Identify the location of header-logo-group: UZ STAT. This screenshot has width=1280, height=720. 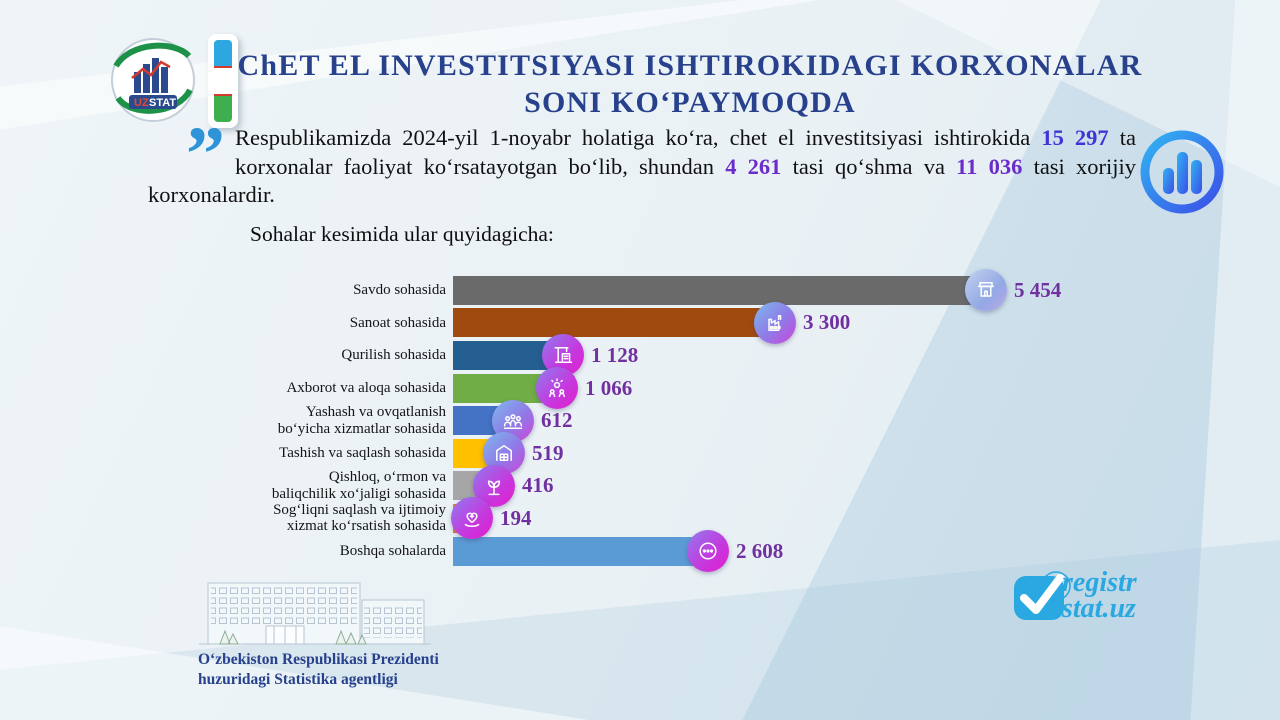
(172, 82).